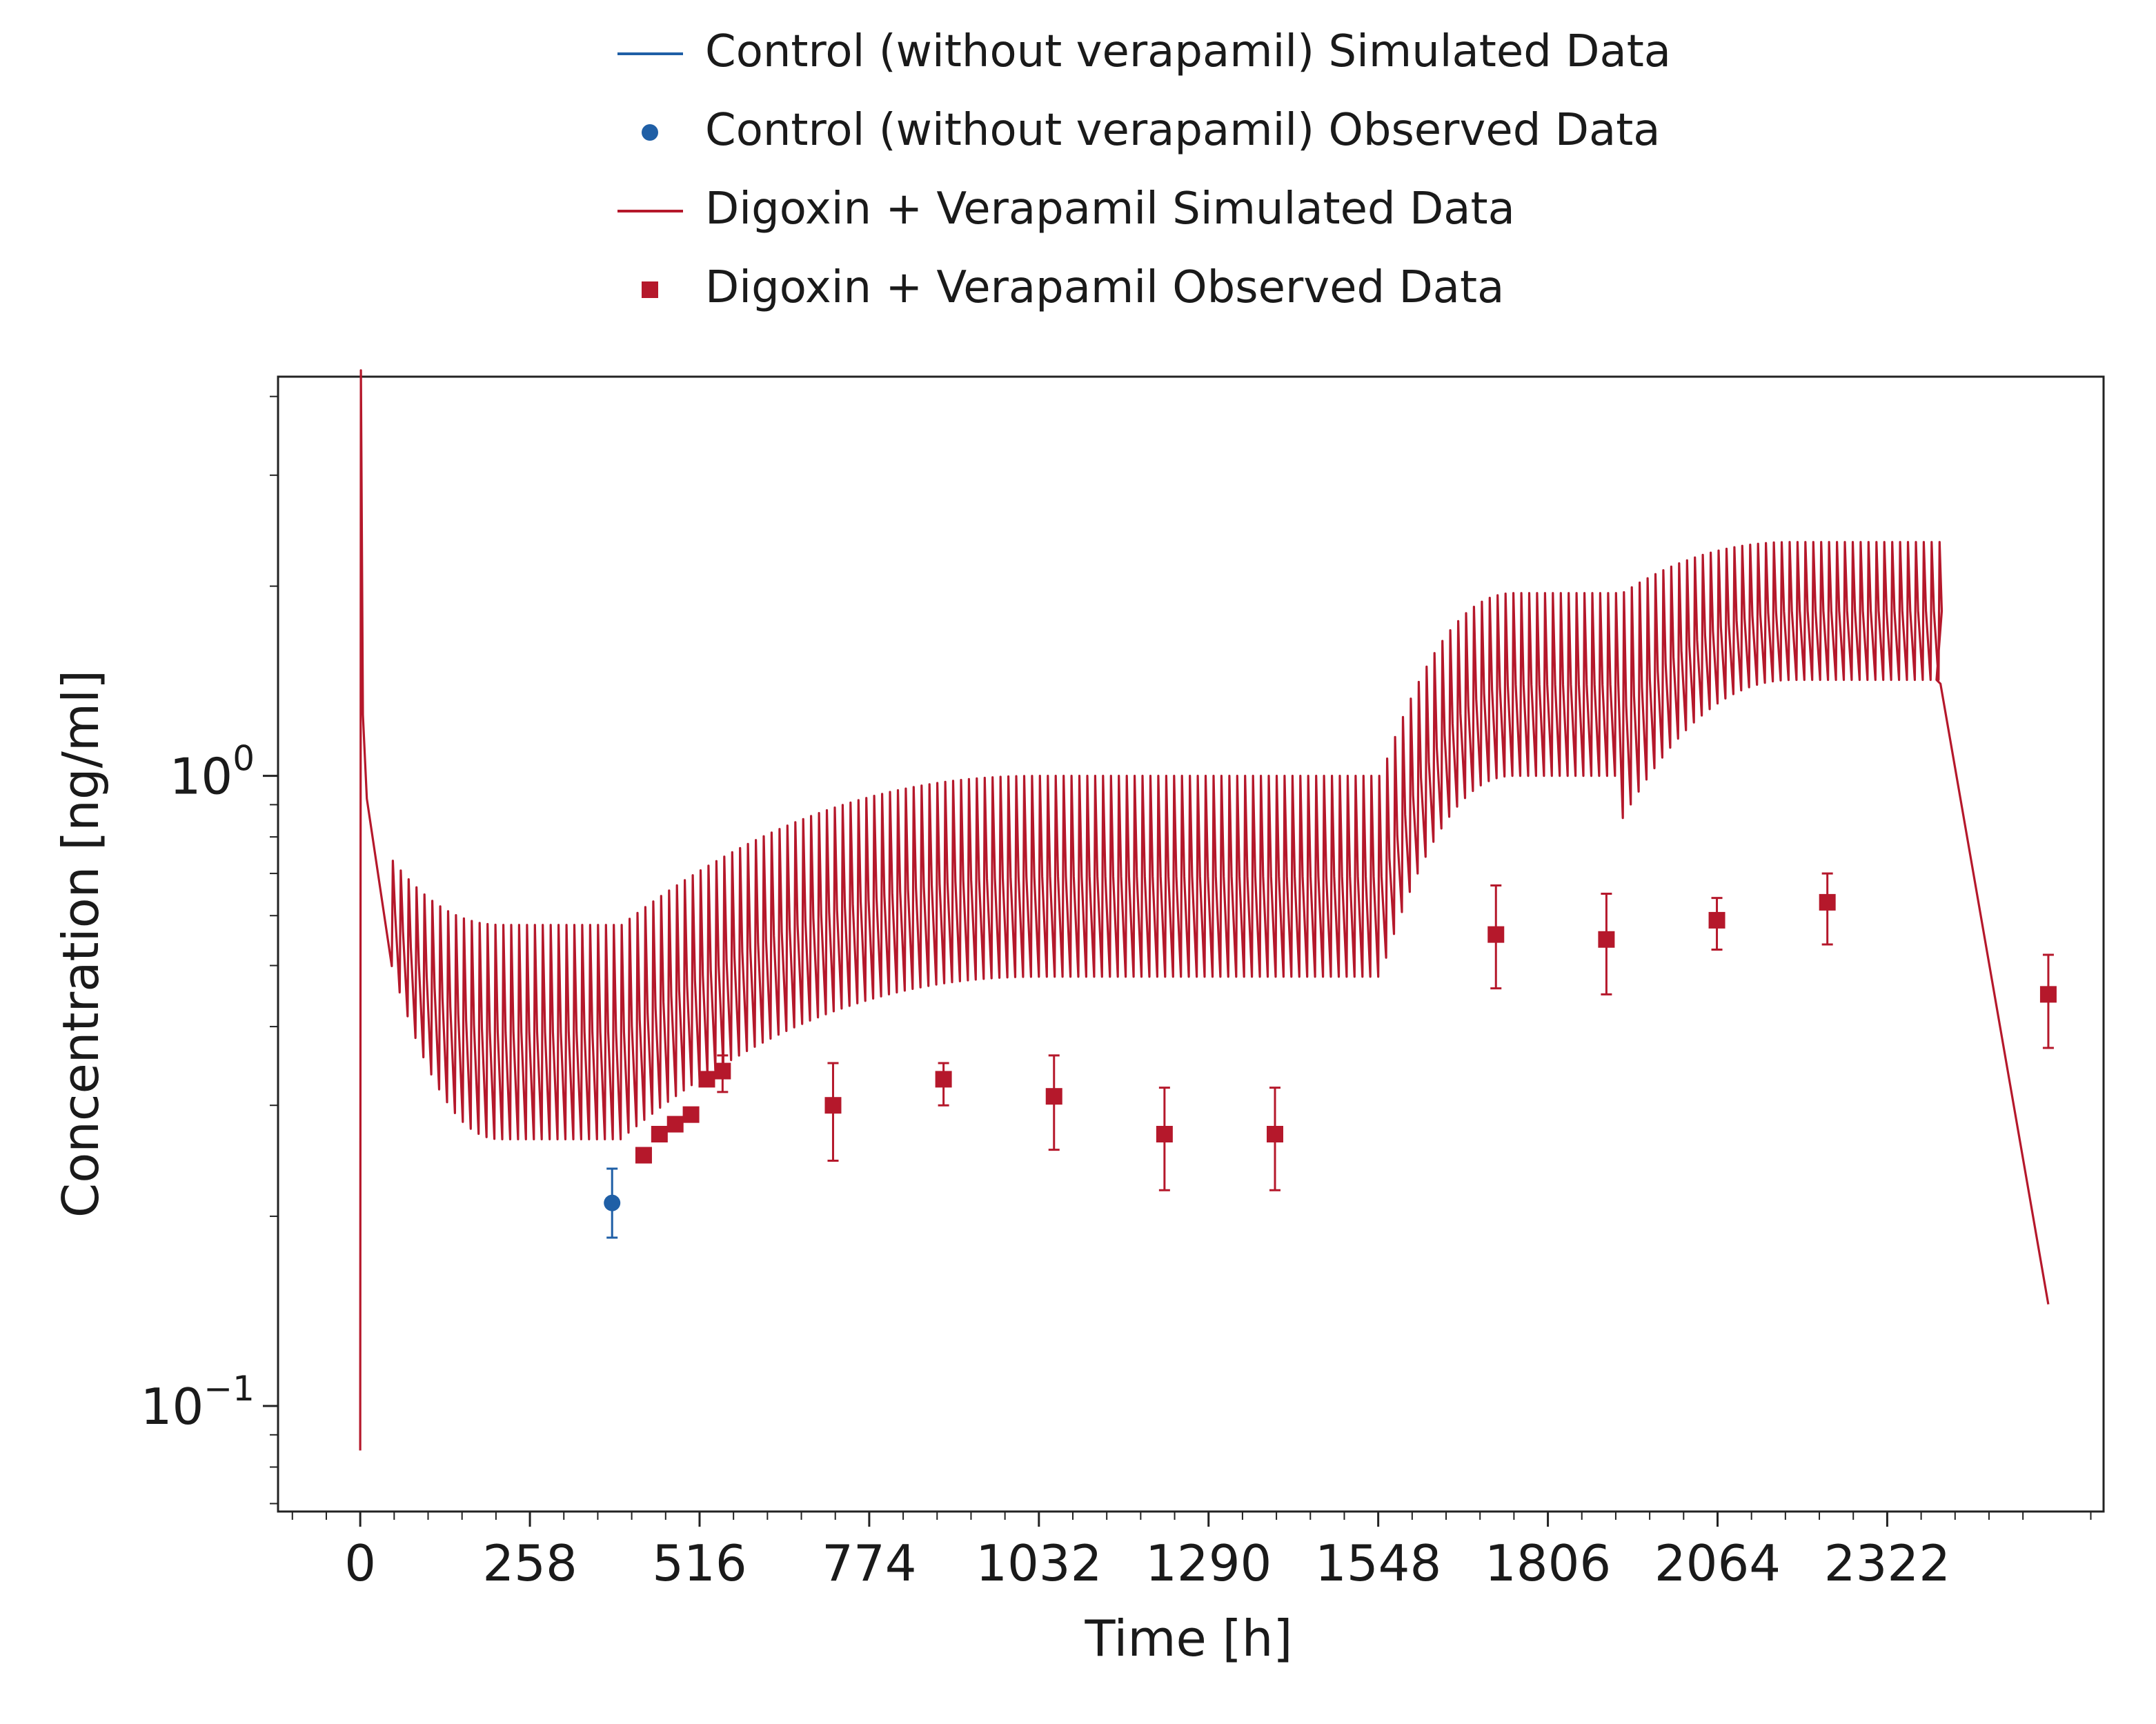  What do you see at coordinates (1104, 287) in the screenshot?
I see `legend-label-digoxin-obs: Digoxin + Verapamil Observed Data` at bounding box center [1104, 287].